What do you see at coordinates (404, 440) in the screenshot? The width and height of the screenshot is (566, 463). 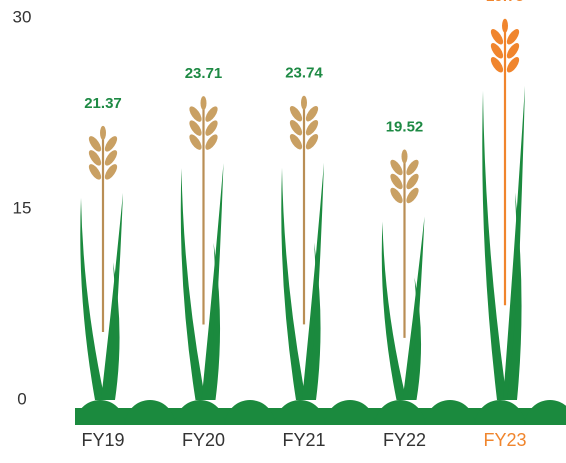 I see `x-tick-label: FY22` at bounding box center [404, 440].